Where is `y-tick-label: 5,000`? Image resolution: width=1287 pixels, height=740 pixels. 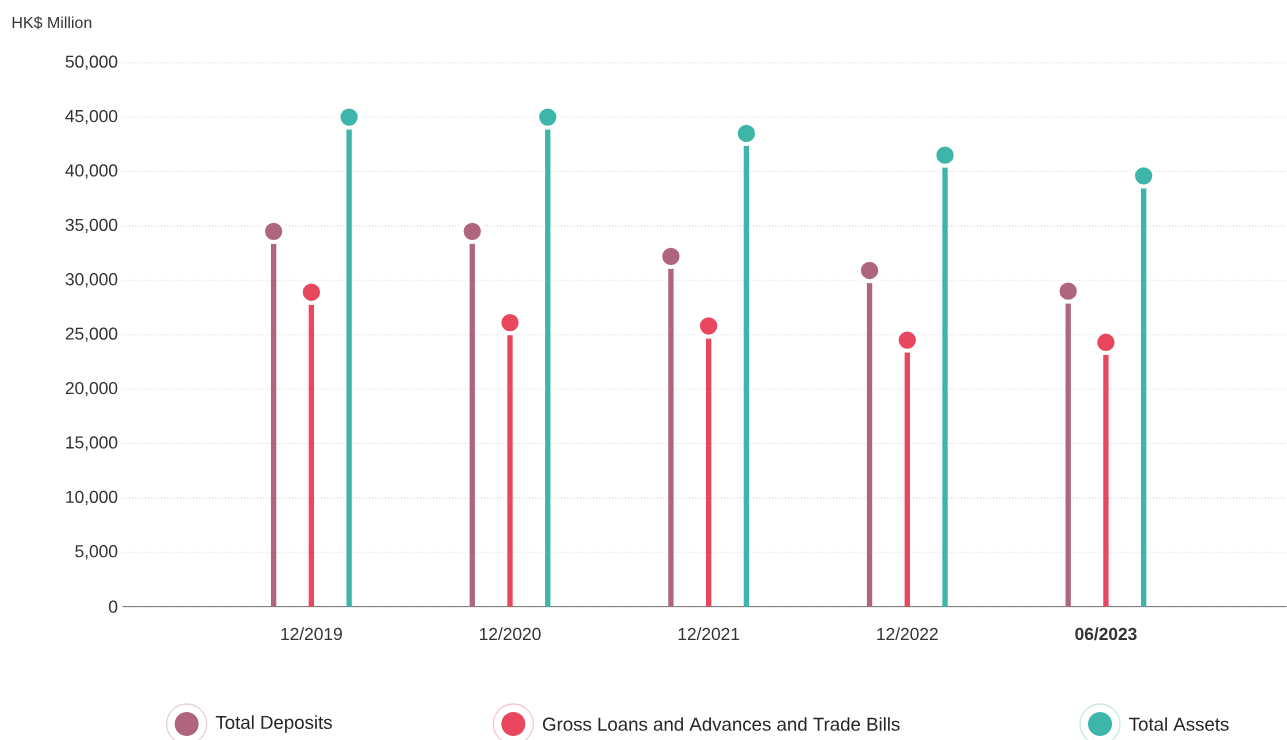
y-tick-label: 5,000 is located at coordinates (96, 552).